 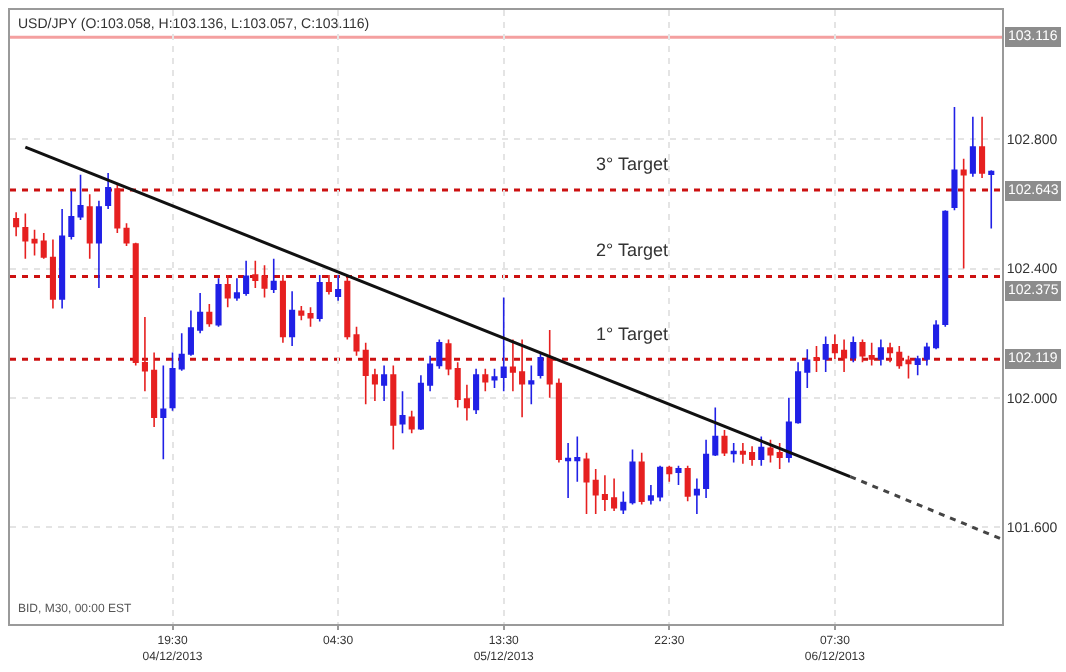 What do you see at coordinates (632, 164) in the screenshot?
I see `annotation: 3° Target` at bounding box center [632, 164].